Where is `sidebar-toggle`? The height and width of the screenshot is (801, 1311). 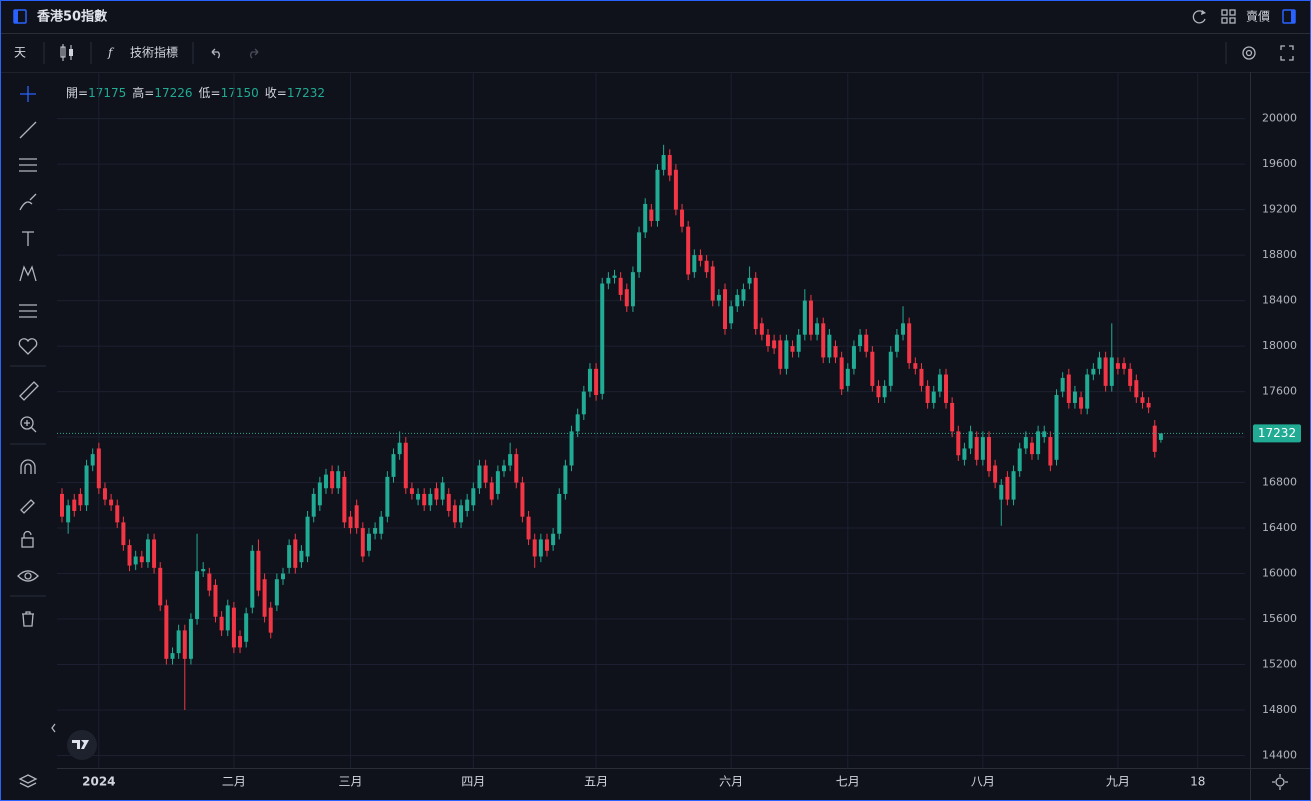 sidebar-toggle is located at coordinates (20, 16).